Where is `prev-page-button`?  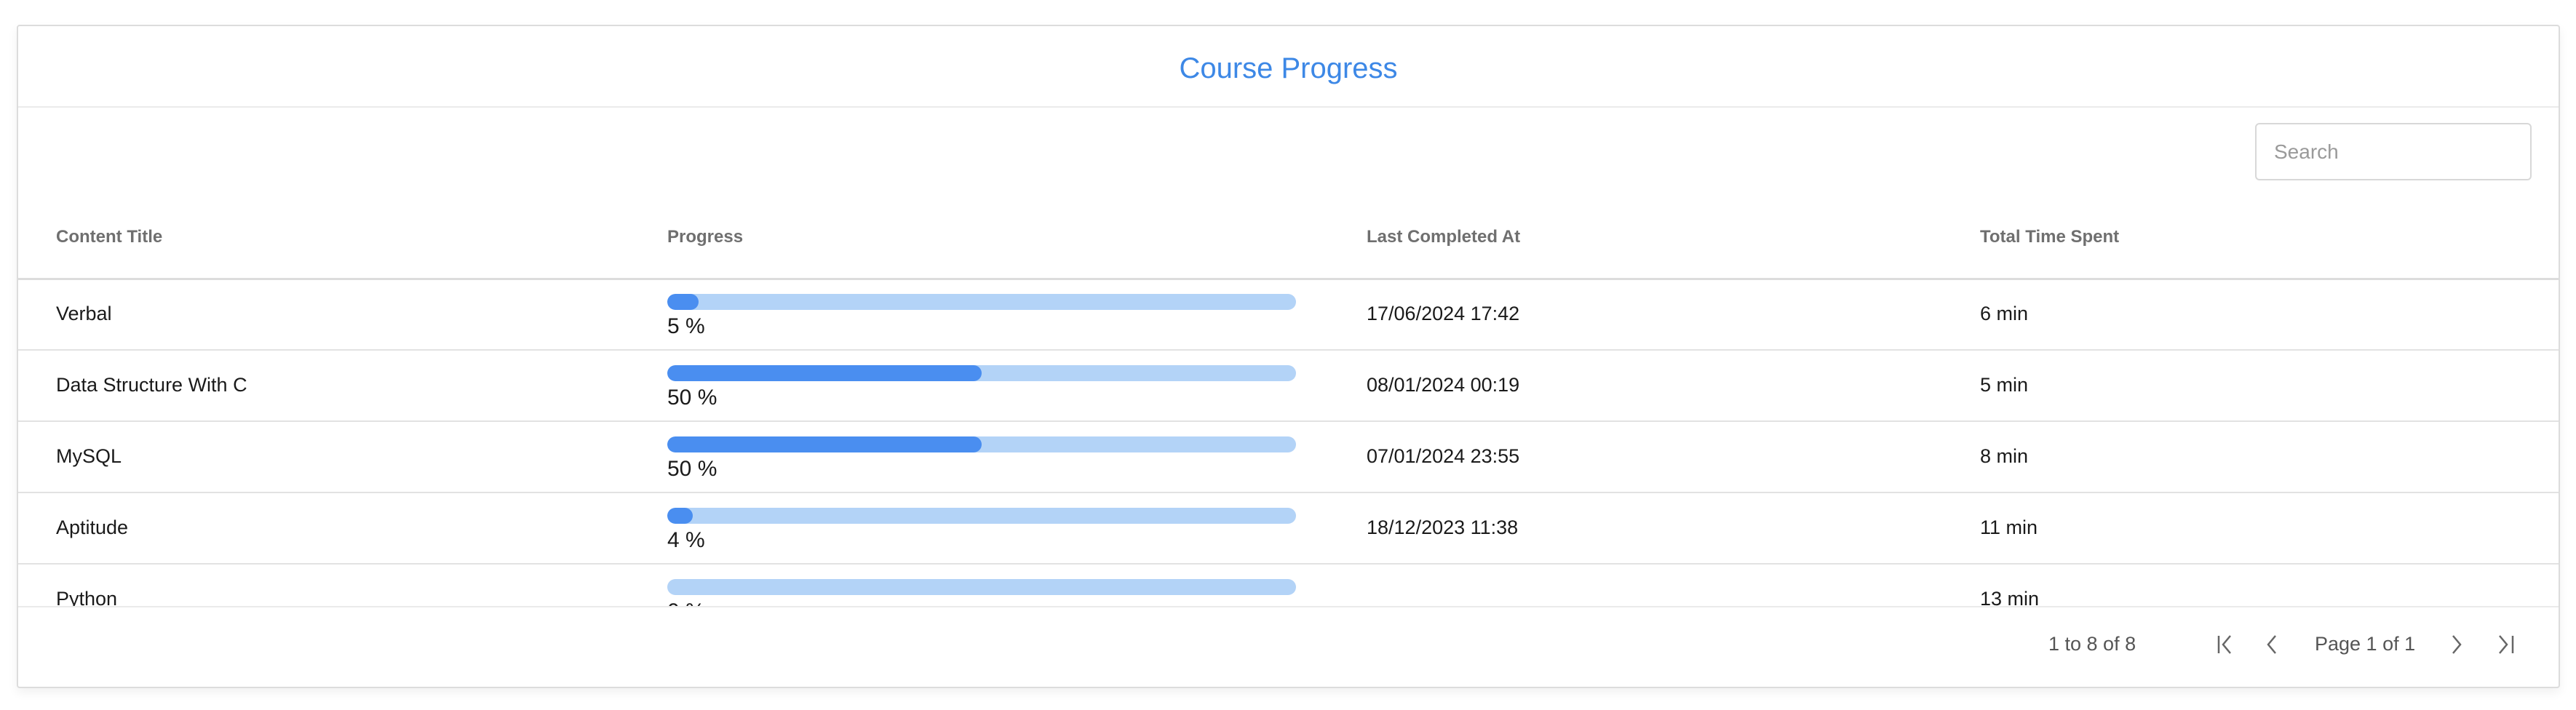
prev-page-button is located at coordinates (2271, 644).